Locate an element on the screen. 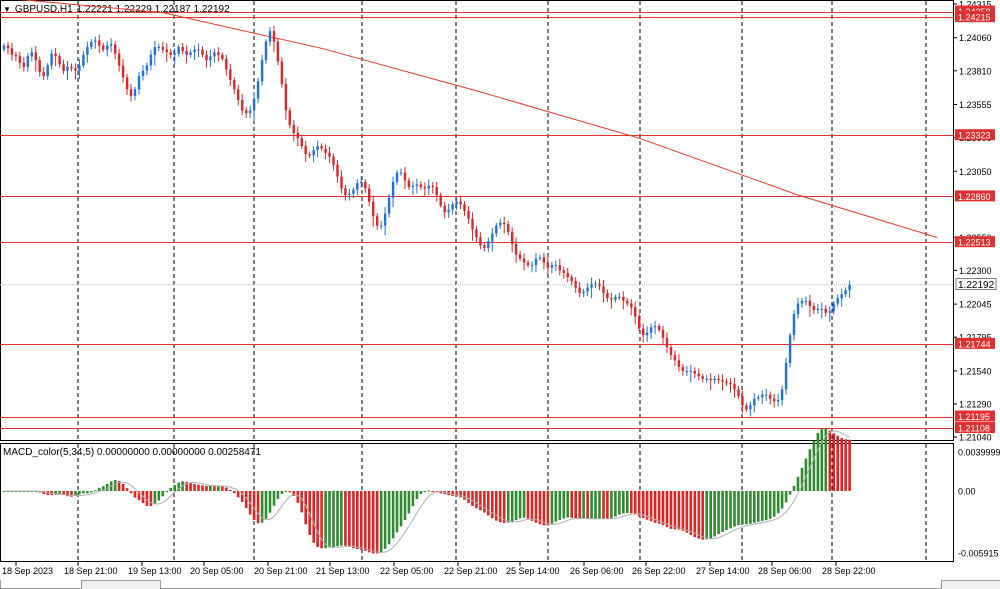  time-tick-label: 22 Sep 21:00 is located at coordinates (471, 571).